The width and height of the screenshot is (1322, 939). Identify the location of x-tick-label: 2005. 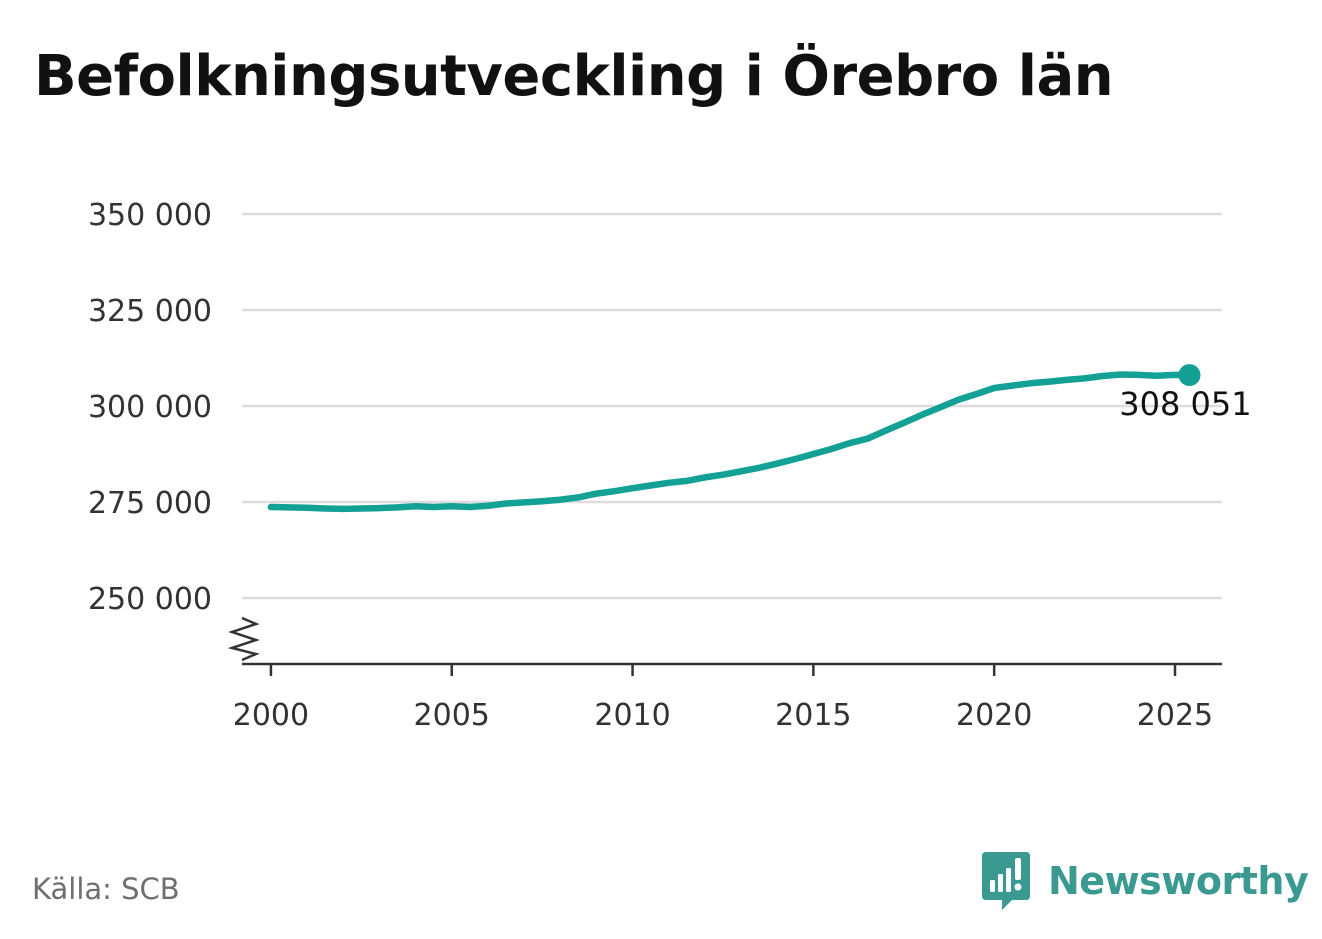
(452, 715).